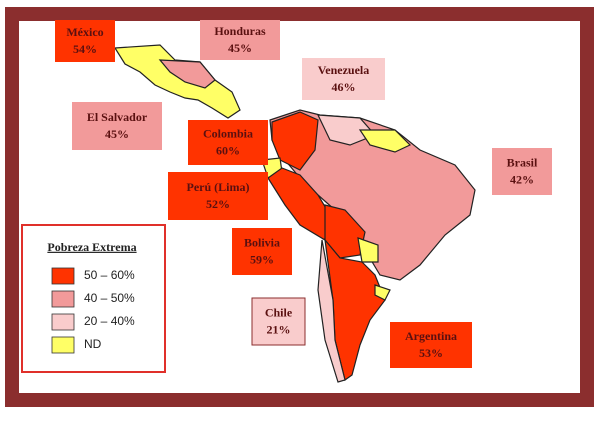  I want to click on country-name: Bolivia, so click(262, 242).